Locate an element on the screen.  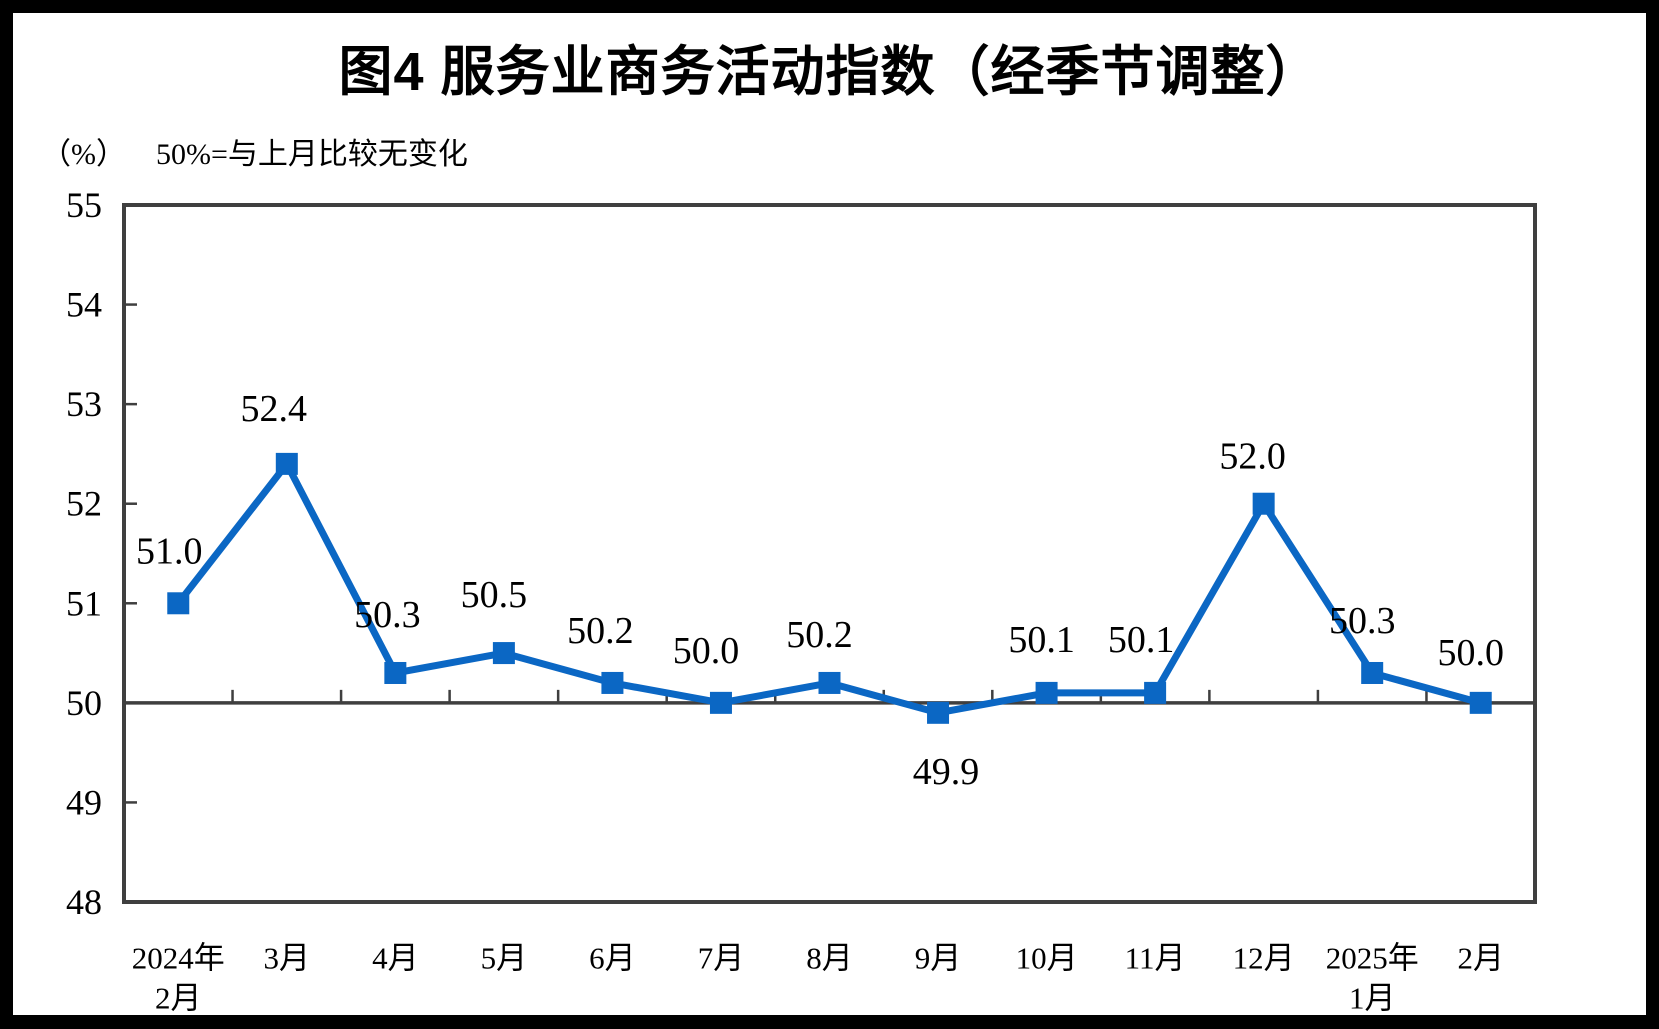
x-axis-category-label: 10月 is located at coordinates (1047, 958).